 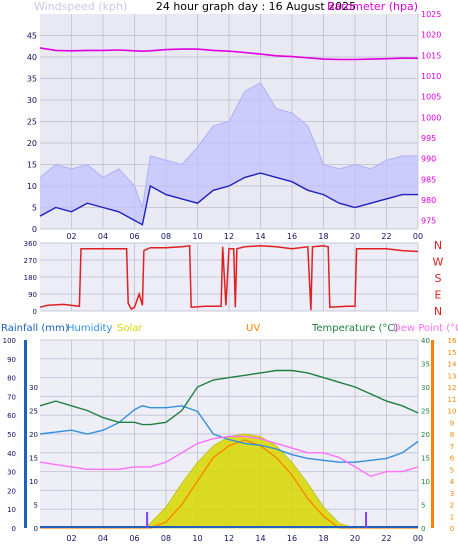 What do you see at coordinates (452, 376) in the screenshot?
I see `uv-tick-label: 13` at bounding box center [452, 376].